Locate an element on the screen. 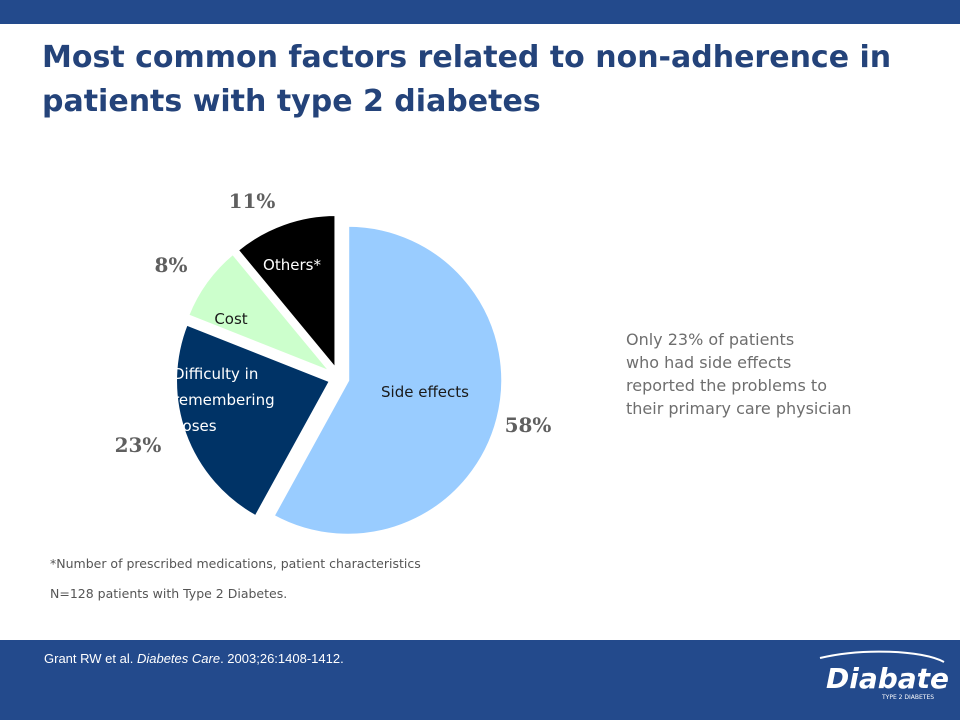 The image size is (960, 720). slice-label-difficulty-in-remembering-doses: Difficulty in remembering doses is located at coordinates (224, 400).